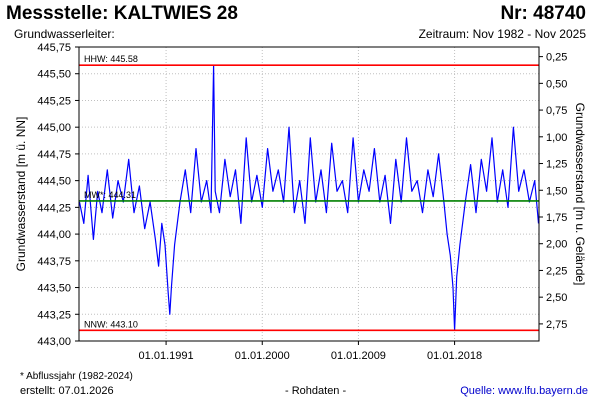 This screenshot has width=600, height=400. I want to click on y2-tick-label: 0,25, so click(556, 58).